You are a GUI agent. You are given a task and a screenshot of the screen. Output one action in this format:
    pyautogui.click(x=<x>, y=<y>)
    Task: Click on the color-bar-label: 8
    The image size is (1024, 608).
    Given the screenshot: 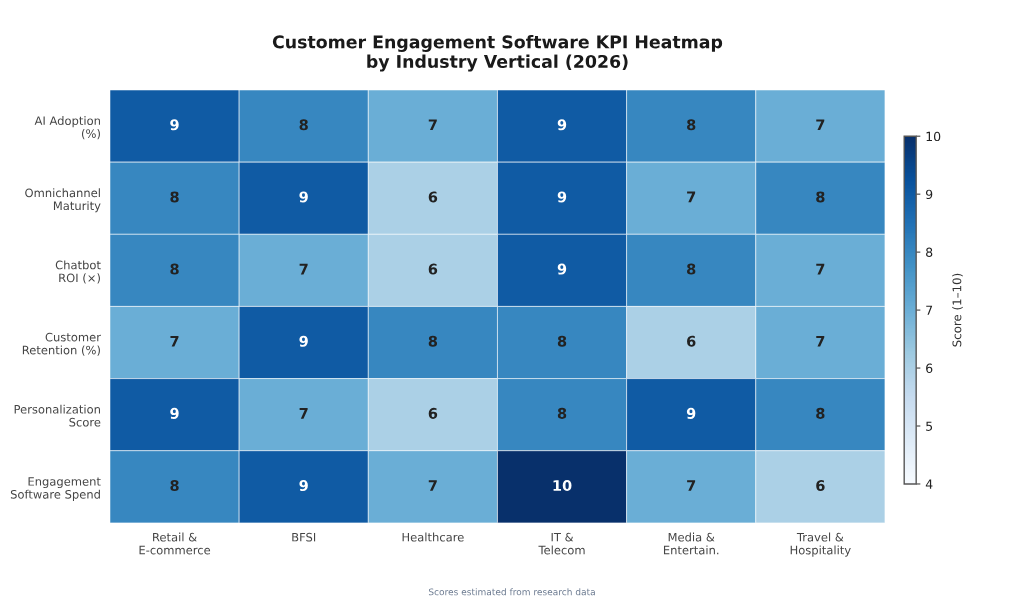 What is the action you would take?
    pyautogui.click(x=929, y=252)
    